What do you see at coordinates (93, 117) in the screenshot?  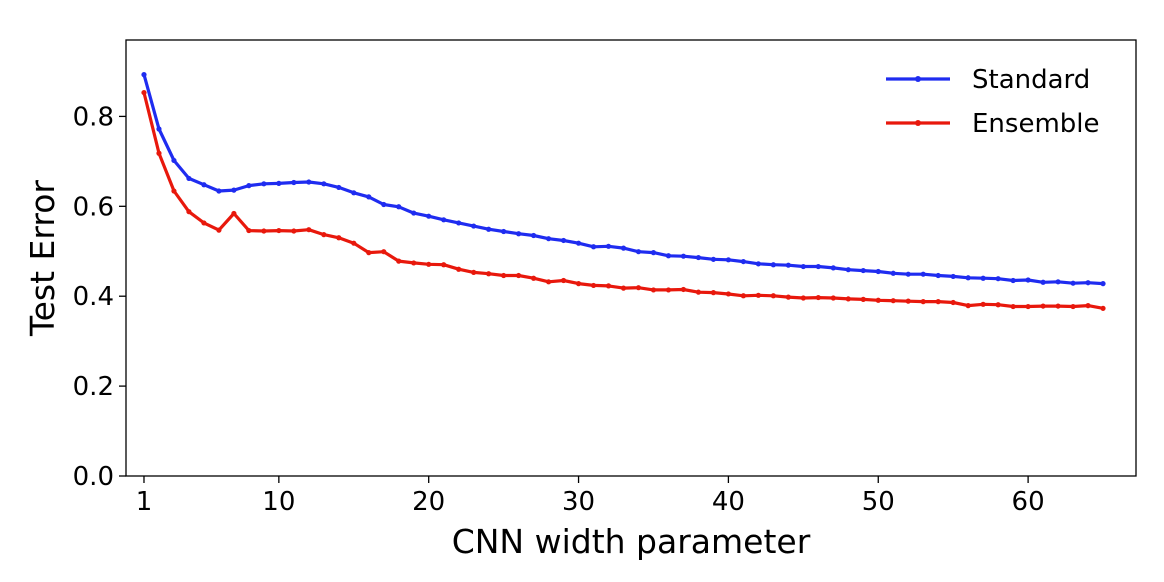 I see `y-tick-label: 0.8` at bounding box center [93, 117].